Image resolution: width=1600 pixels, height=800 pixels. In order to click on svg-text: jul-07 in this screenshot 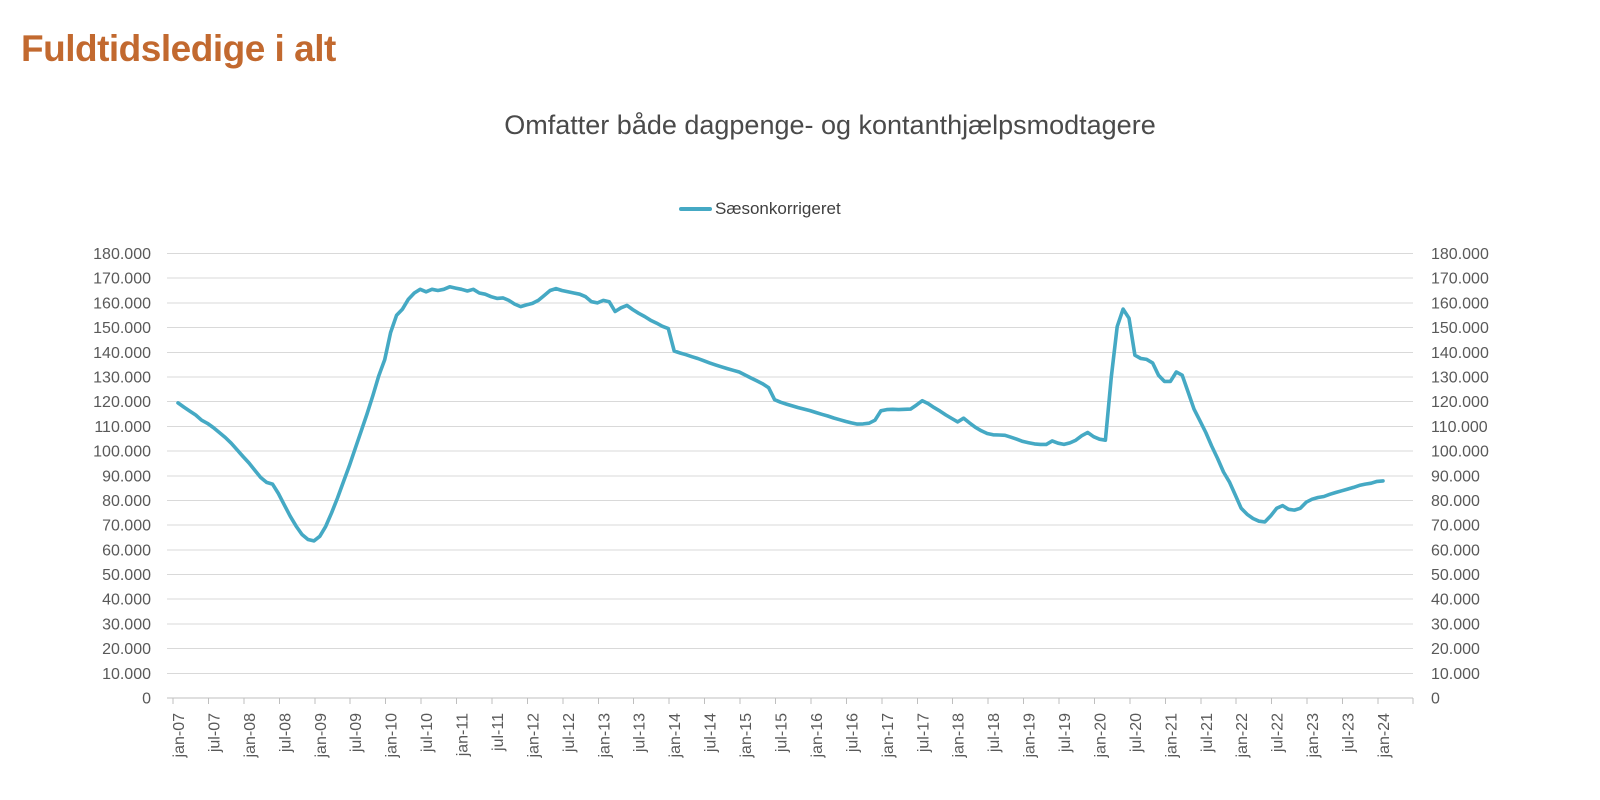, I will do `click(214, 733)`.